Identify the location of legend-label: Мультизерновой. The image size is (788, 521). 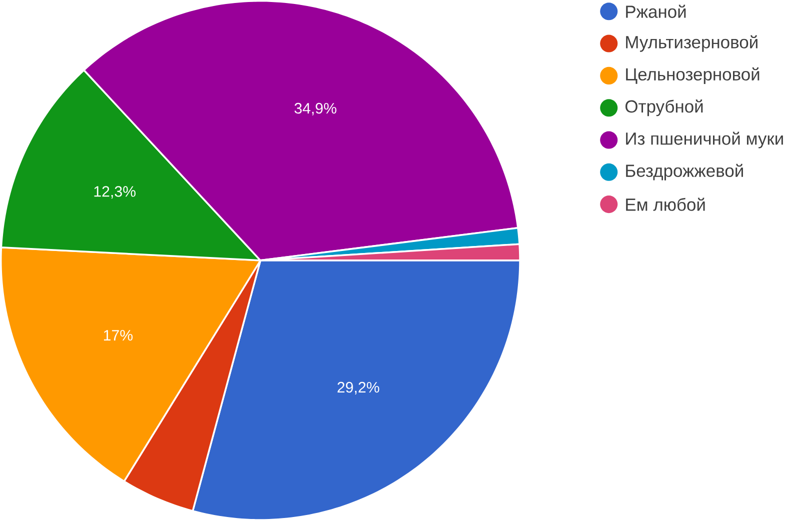
(692, 43).